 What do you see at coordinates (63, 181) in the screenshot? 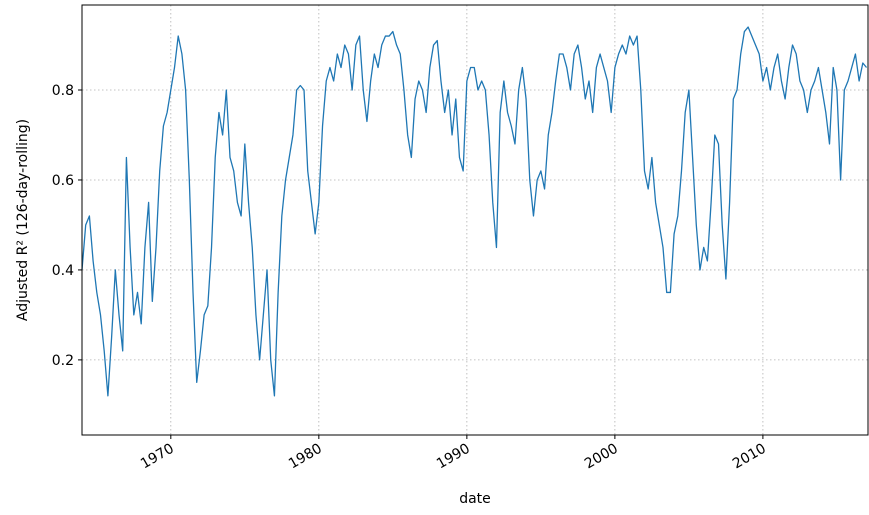
I see `y-tick-label: 0.6` at bounding box center [63, 181].